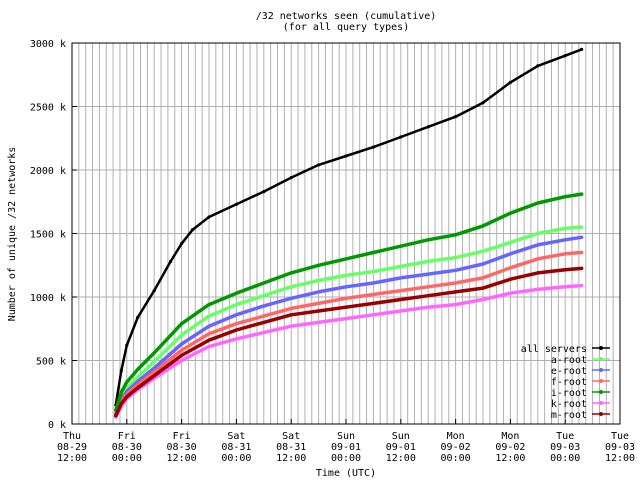 The image size is (640, 480). Describe the element at coordinates (456, 458) in the screenshot. I see `x-tick-label-time: 00:00` at that location.